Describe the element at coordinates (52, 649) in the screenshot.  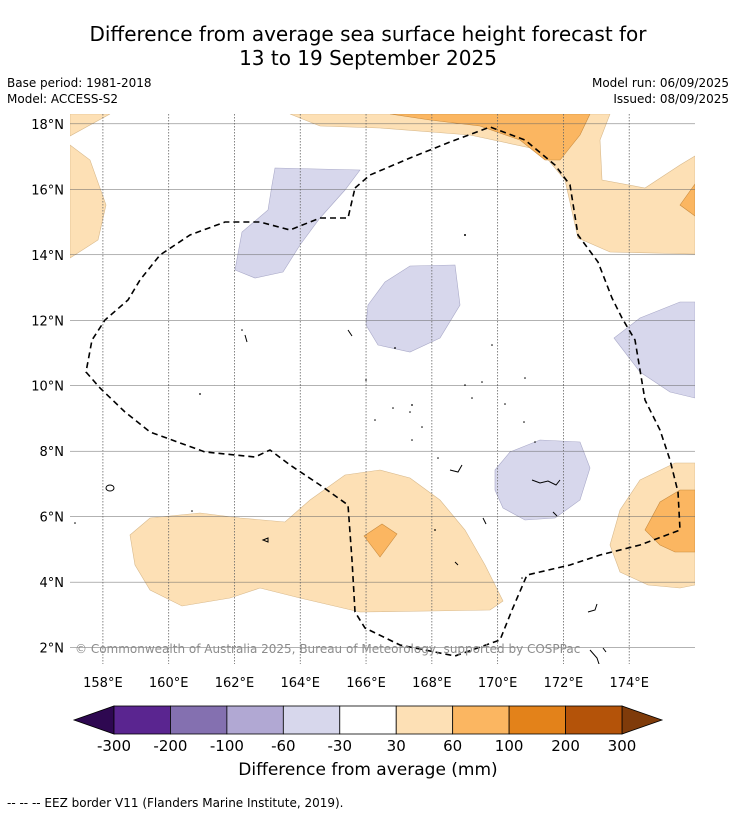
I see `lat-tick-label: 2°N` at that location.